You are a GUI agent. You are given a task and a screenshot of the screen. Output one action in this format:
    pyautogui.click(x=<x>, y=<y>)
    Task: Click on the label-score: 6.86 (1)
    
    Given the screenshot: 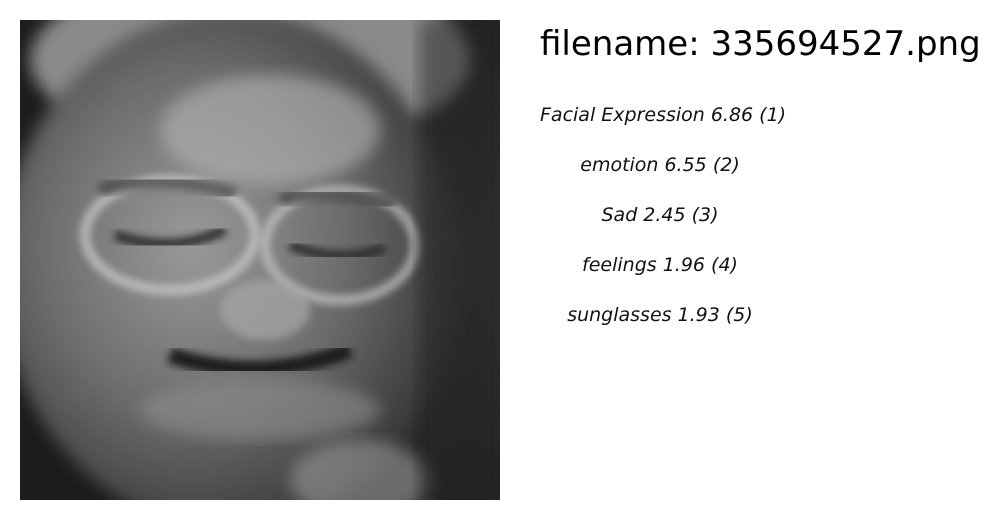 What is the action you would take?
    pyautogui.click(x=748, y=115)
    